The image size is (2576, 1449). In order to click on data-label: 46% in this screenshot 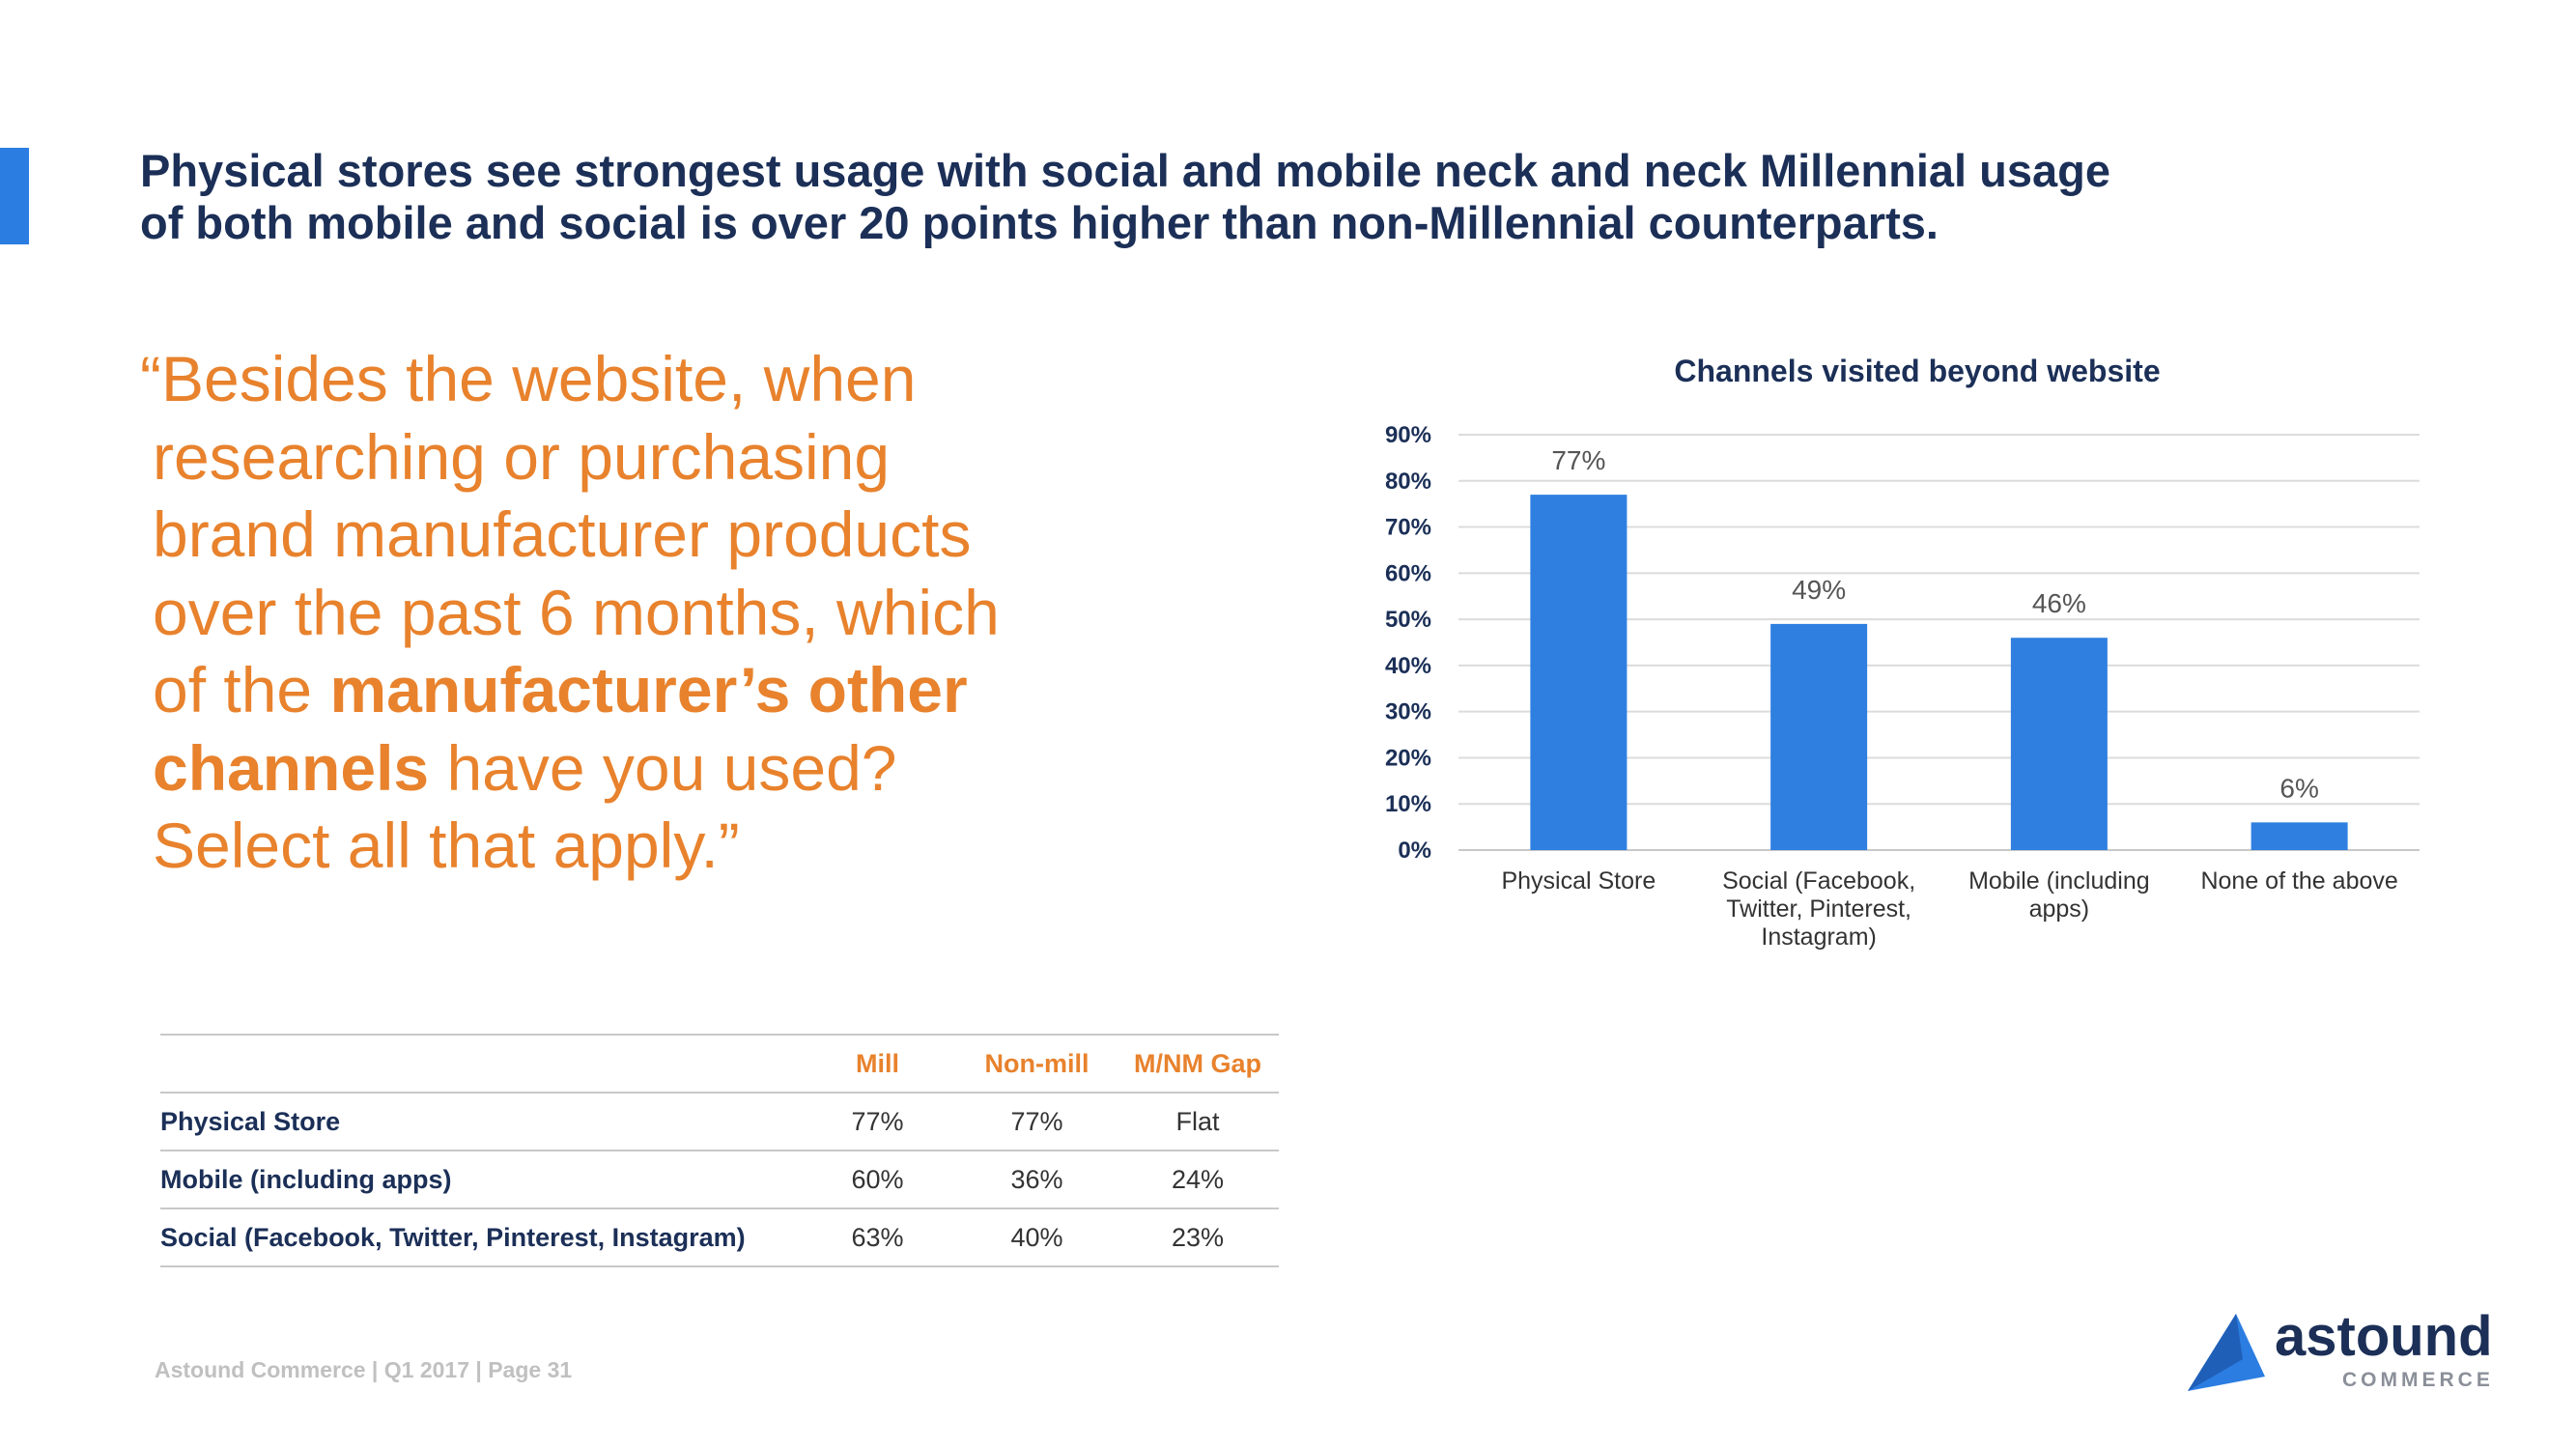, I will do `click(2059, 603)`.